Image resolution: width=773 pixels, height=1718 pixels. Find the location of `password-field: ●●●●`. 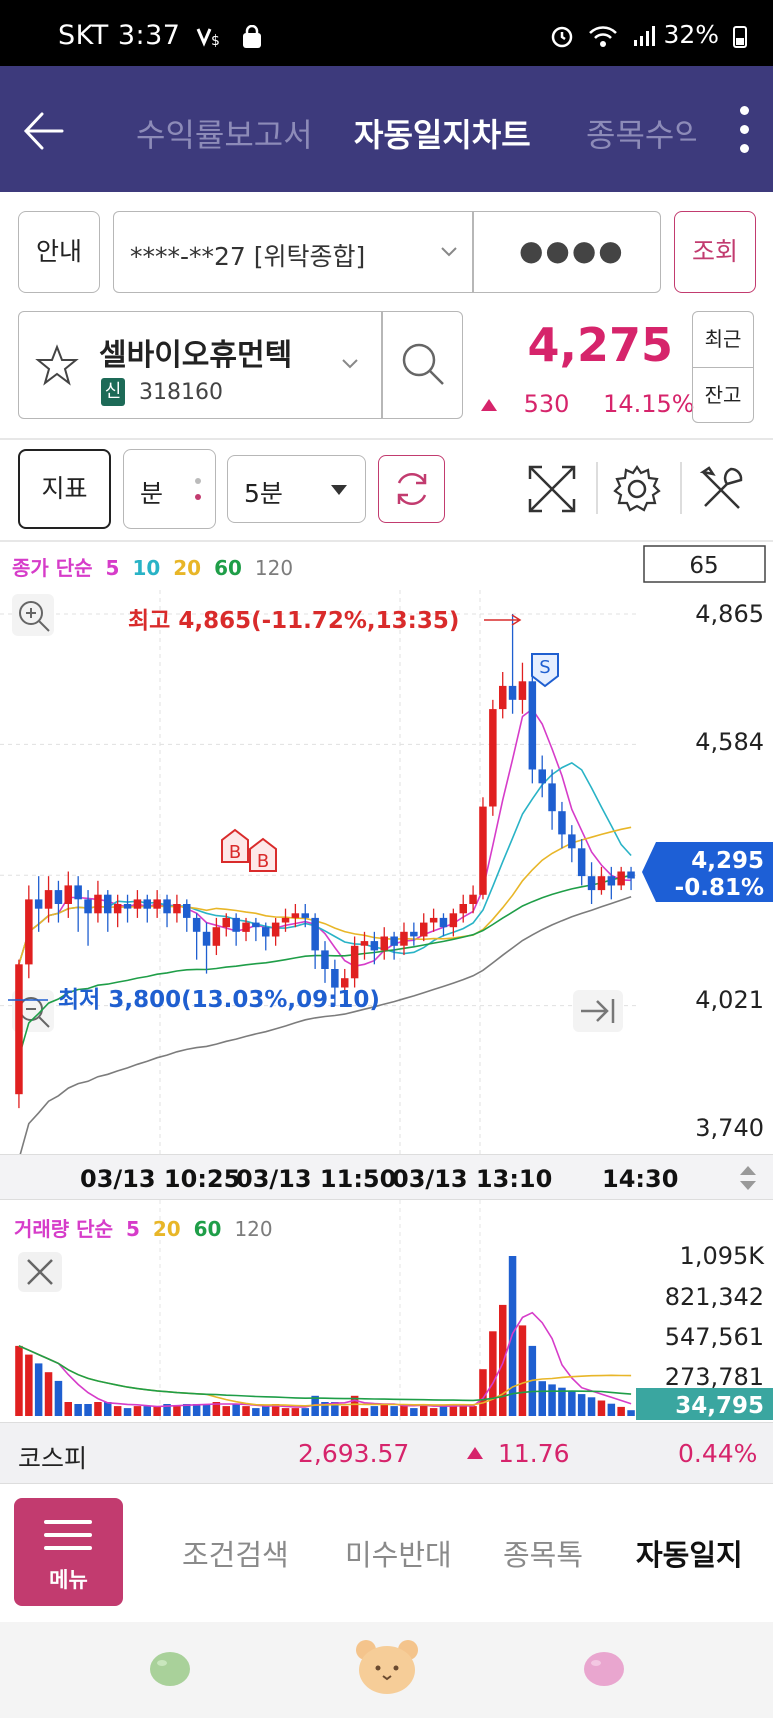

password-field: ●●●● is located at coordinates (572, 250).